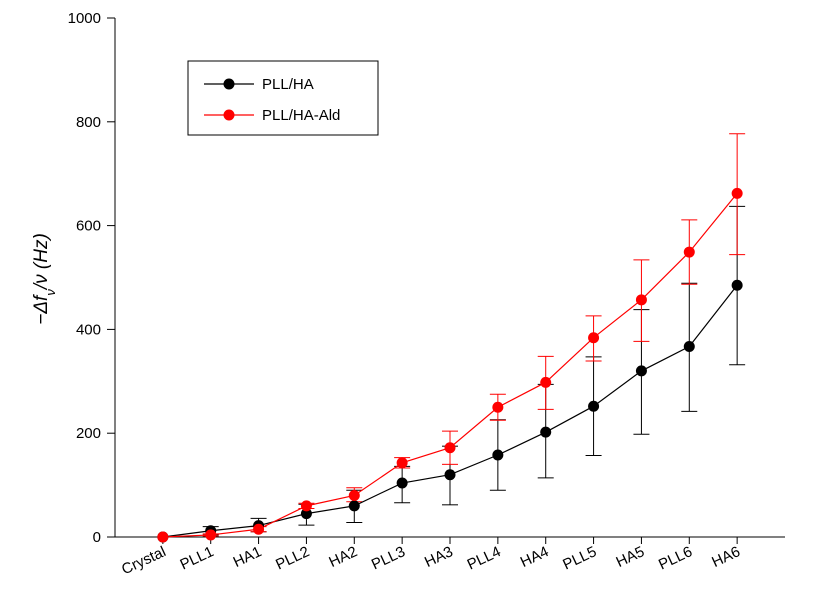 Image resolution: width=816 pixels, height=595 pixels. I want to click on y-axis-label-prefix: −Δ, so click(41, 313).